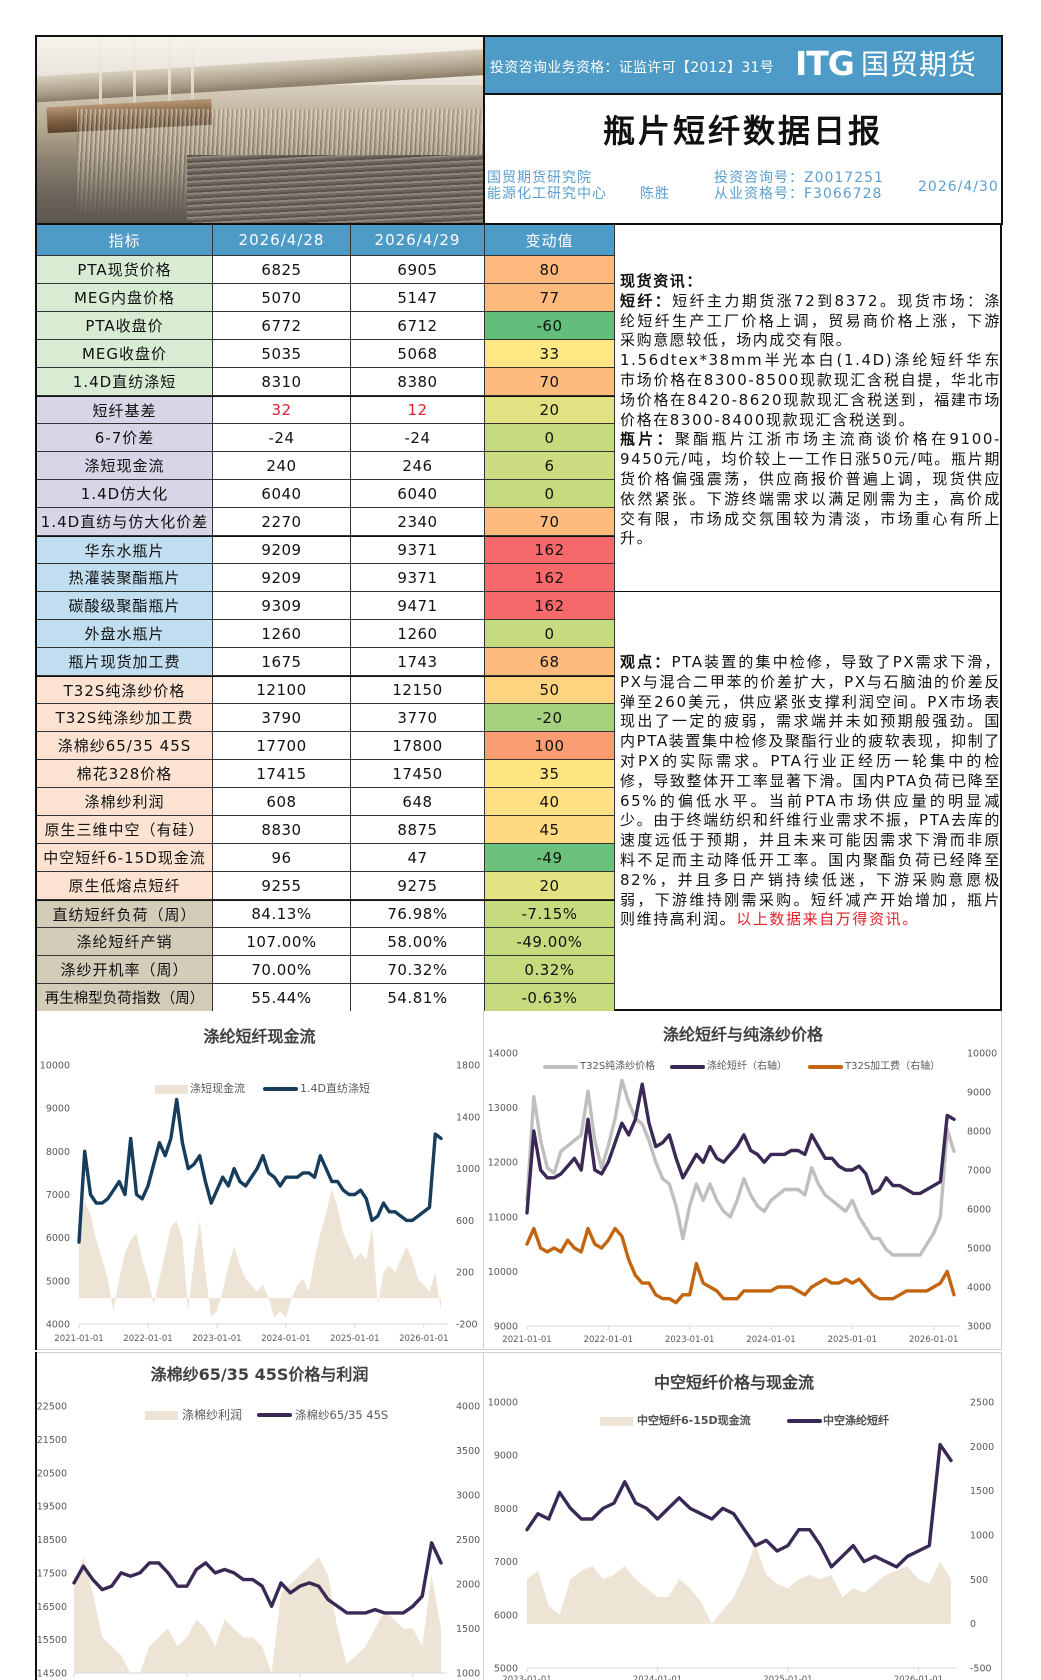 This screenshot has width=1041, height=1680. I want to click on indicator-name-cell: 1.4D直纺与仿大化价差, so click(125, 521).